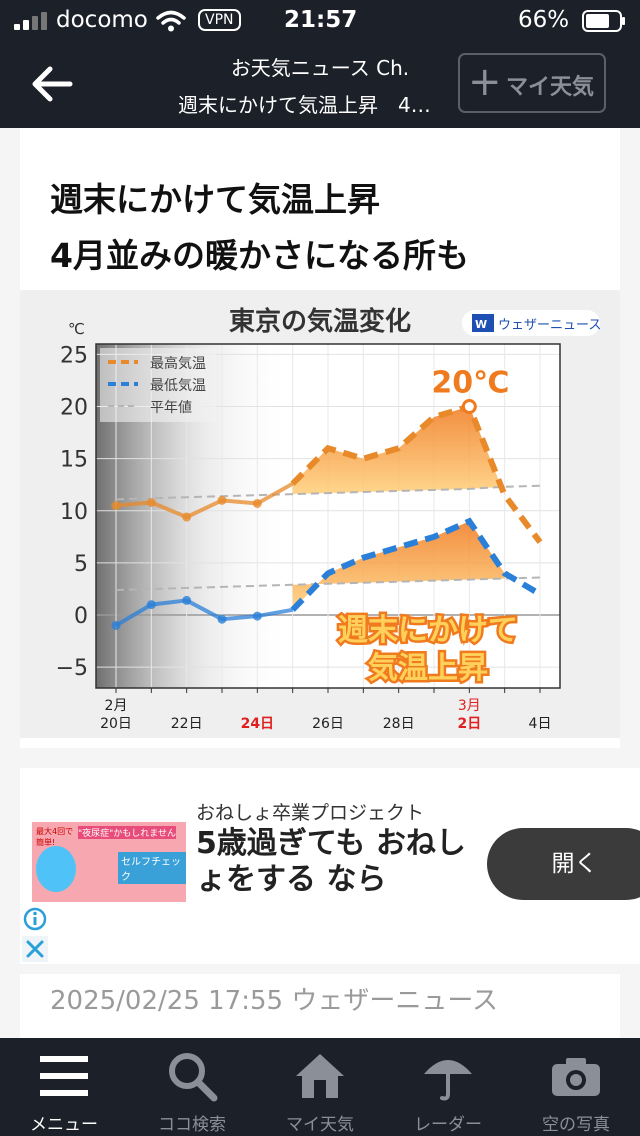 The image size is (640, 1136). What do you see at coordinates (81, 616) in the screenshot?
I see `y-tick-label: 0` at bounding box center [81, 616].